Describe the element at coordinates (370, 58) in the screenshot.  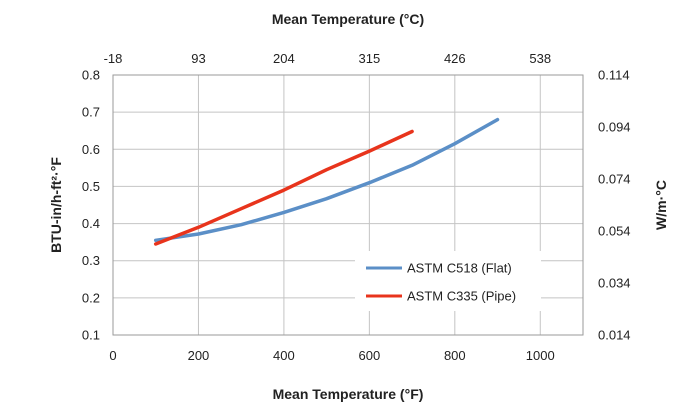
I see `top-x-tick-label: 315` at that location.